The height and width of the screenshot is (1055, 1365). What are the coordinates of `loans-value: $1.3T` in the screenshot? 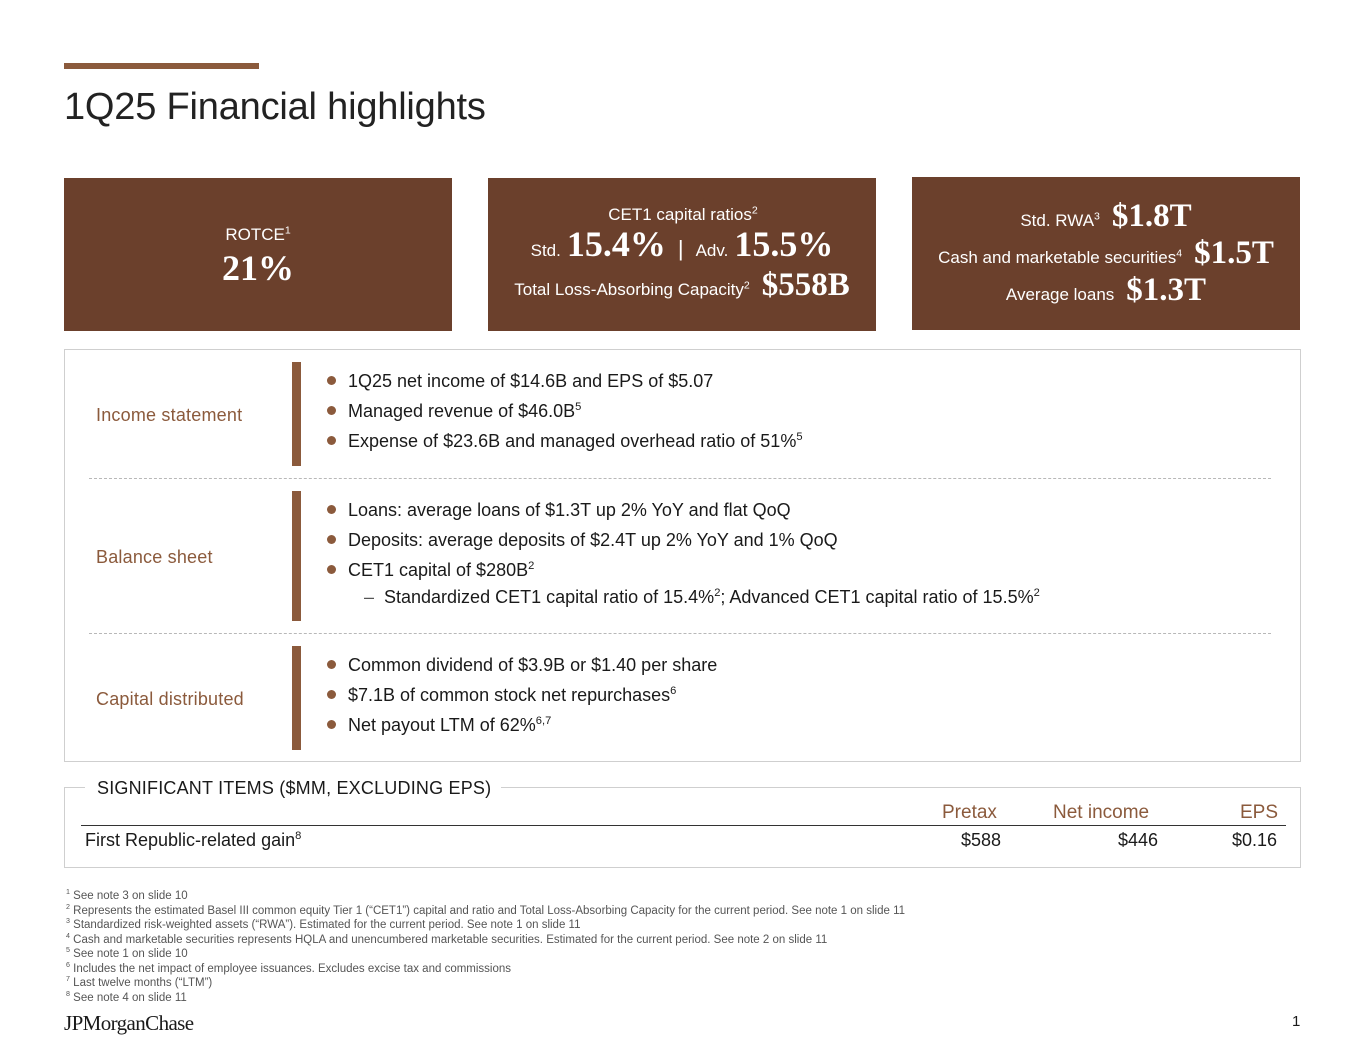 It's located at (1166, 290).